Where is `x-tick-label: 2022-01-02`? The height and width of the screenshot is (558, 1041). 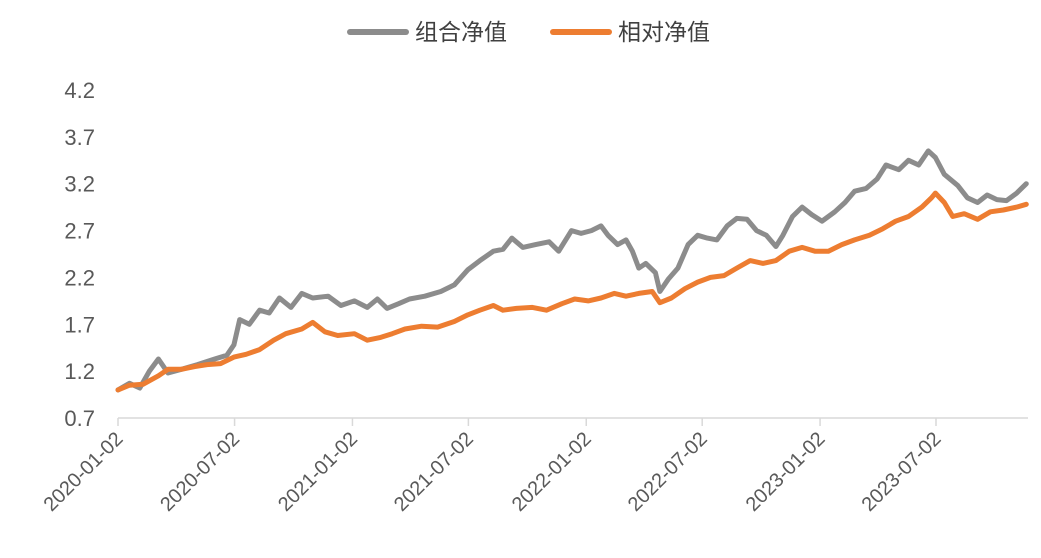
x-tick-label: 2022-01-02 is located at coordinates (552, 472).